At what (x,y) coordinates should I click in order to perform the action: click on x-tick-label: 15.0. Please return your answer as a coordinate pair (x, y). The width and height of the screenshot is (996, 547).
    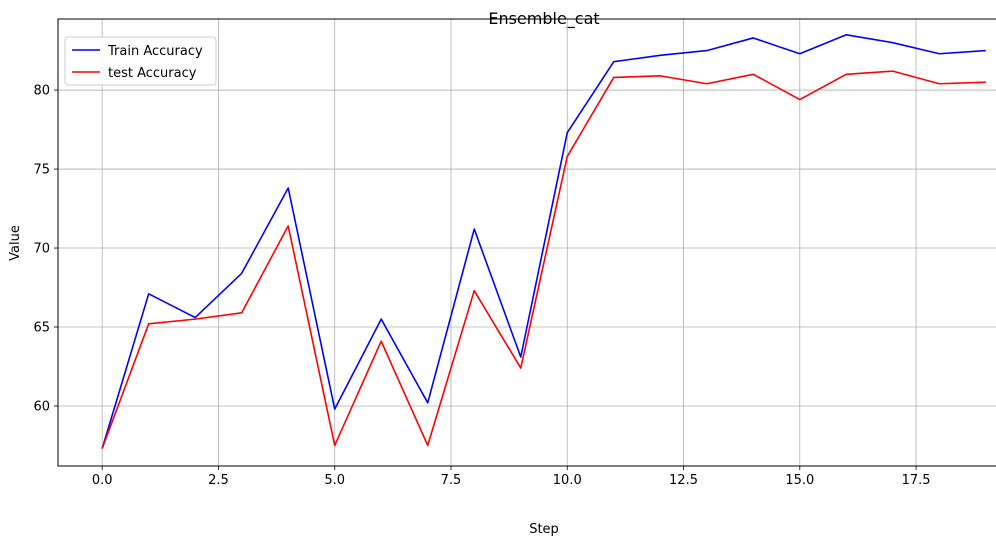
    Looking at the image, I should click on (799, 480).